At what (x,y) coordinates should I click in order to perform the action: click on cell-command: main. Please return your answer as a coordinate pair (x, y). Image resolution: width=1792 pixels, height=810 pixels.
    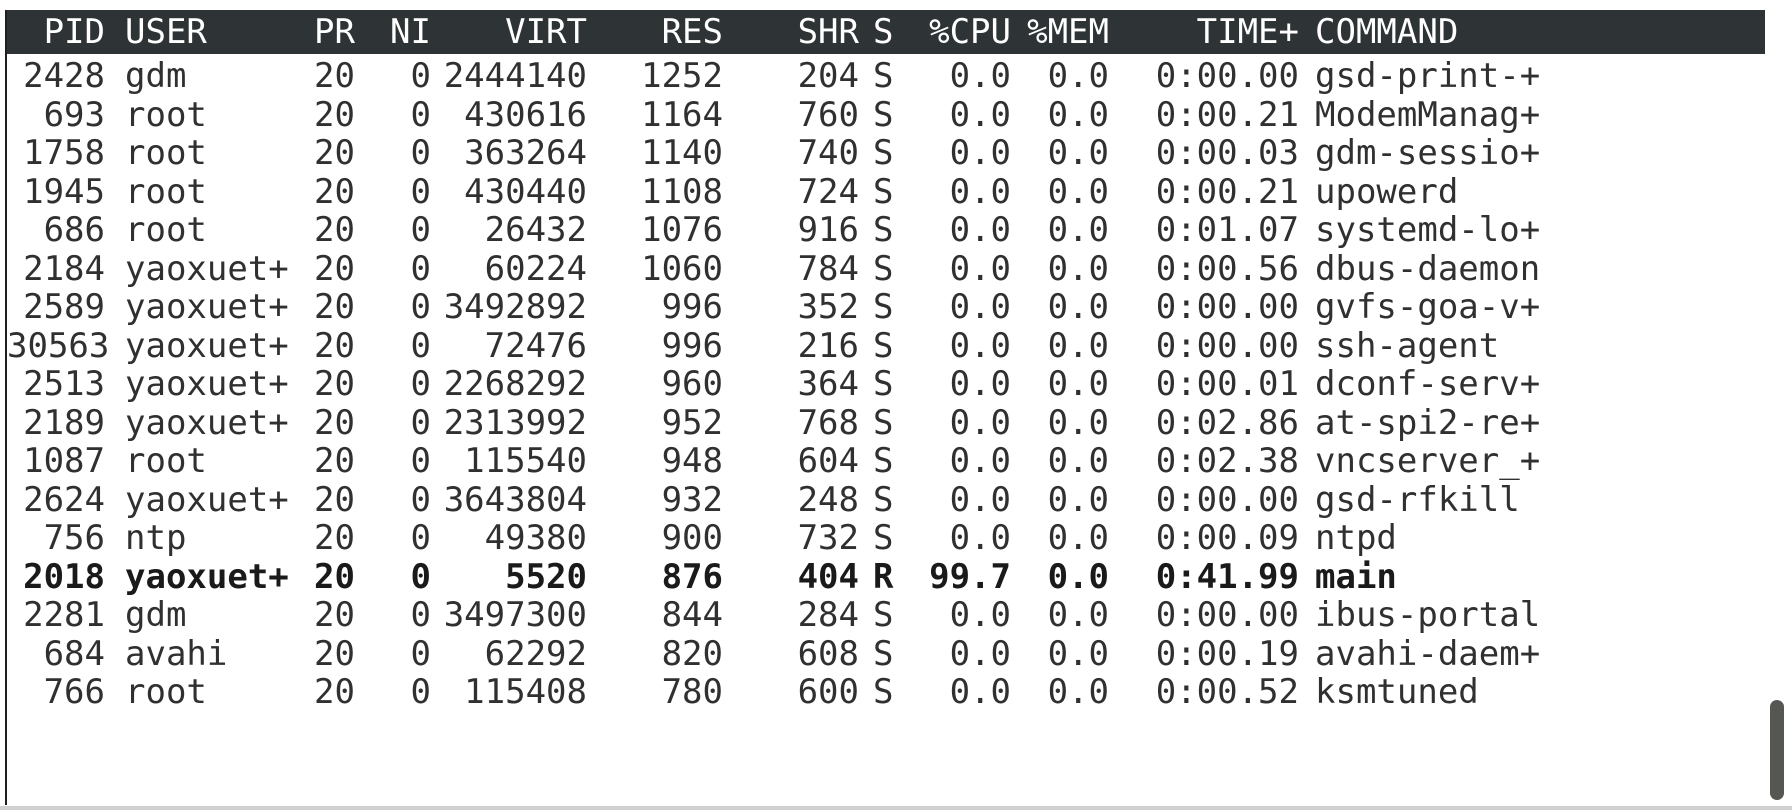
    Looking at the image, I should click on (1356, 576).